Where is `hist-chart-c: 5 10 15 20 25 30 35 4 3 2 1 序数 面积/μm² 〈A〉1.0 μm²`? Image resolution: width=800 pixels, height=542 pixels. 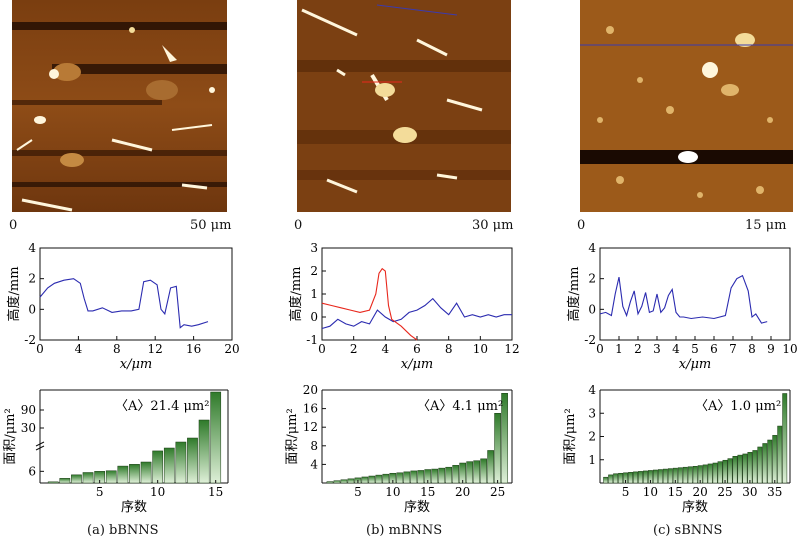 hist-chart-c: 5 10 15 20 25 30 35 4 3 2 1 序数 面积/μm² 〈A〉1.0 μm² is located at coordinates (677, 449).